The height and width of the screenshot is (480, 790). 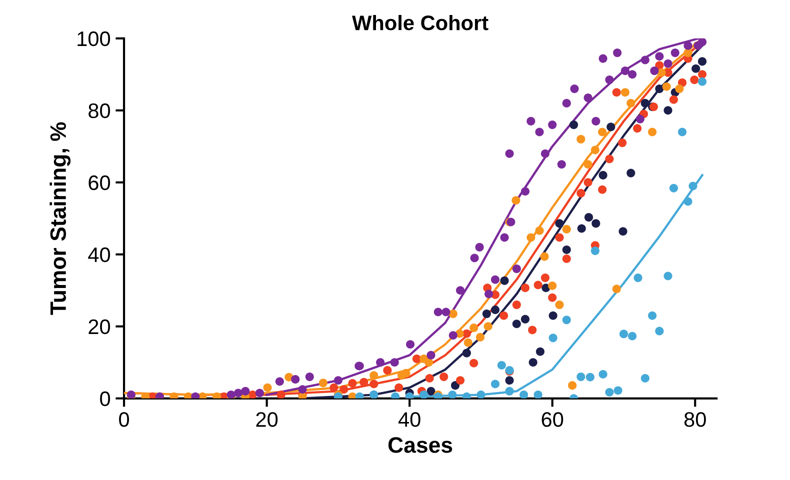 What do you see at coordinates (60, 218) in the screenshot?
I see `y-axis-title: Tumor Staining, %` at bounding box center [60, 218].